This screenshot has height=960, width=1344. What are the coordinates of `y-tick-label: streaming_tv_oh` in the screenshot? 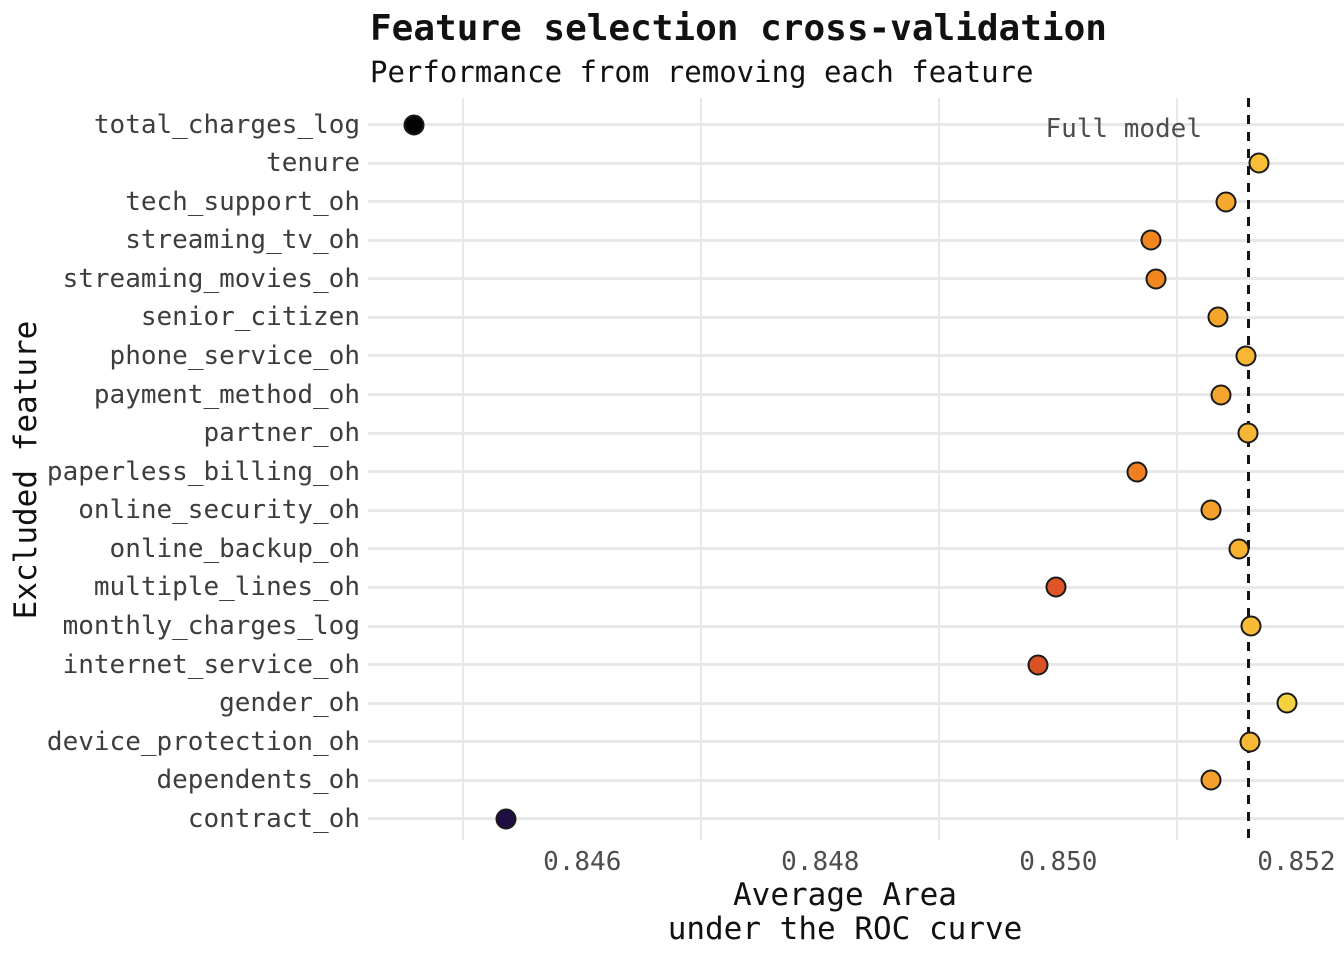 It's located at (242, 240).